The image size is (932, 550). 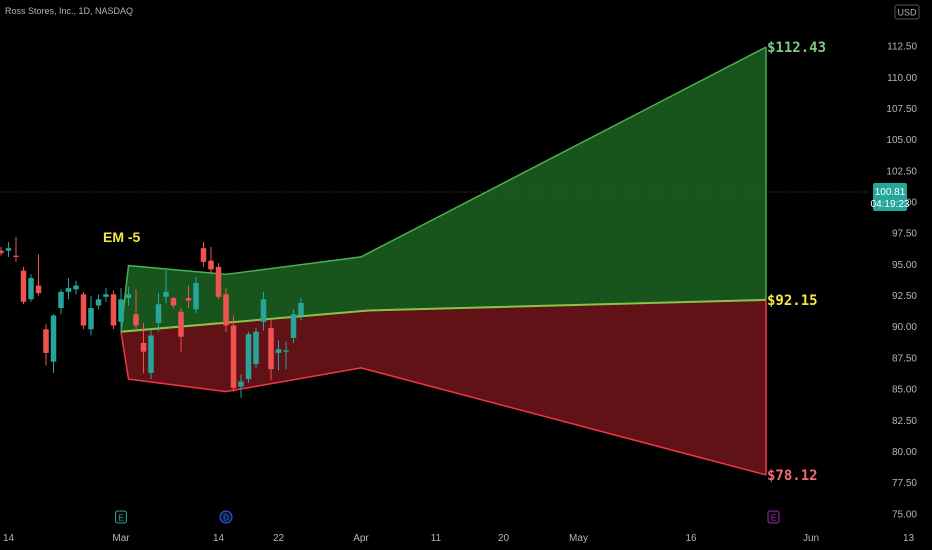 I want to click on currency-label: USD, so click(x=907, y=13).